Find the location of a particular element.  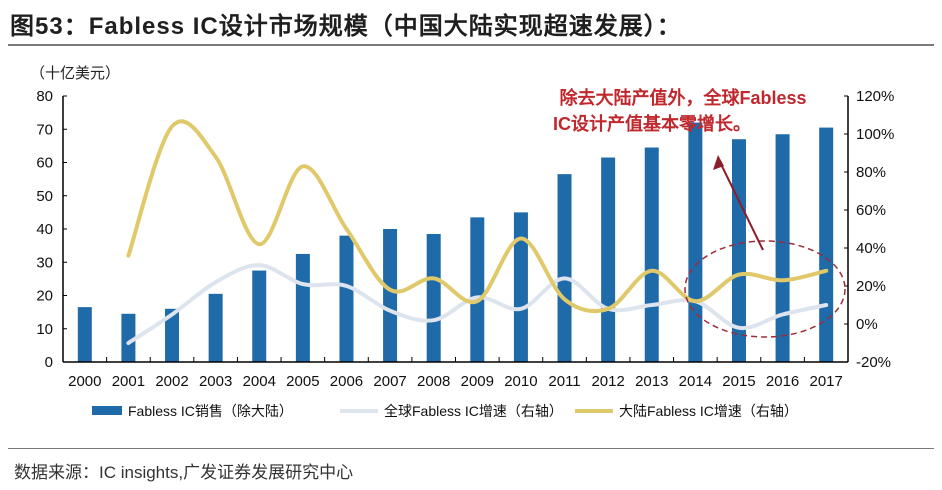

x-tick-label: 2005 is located at coordinates (302, 381).